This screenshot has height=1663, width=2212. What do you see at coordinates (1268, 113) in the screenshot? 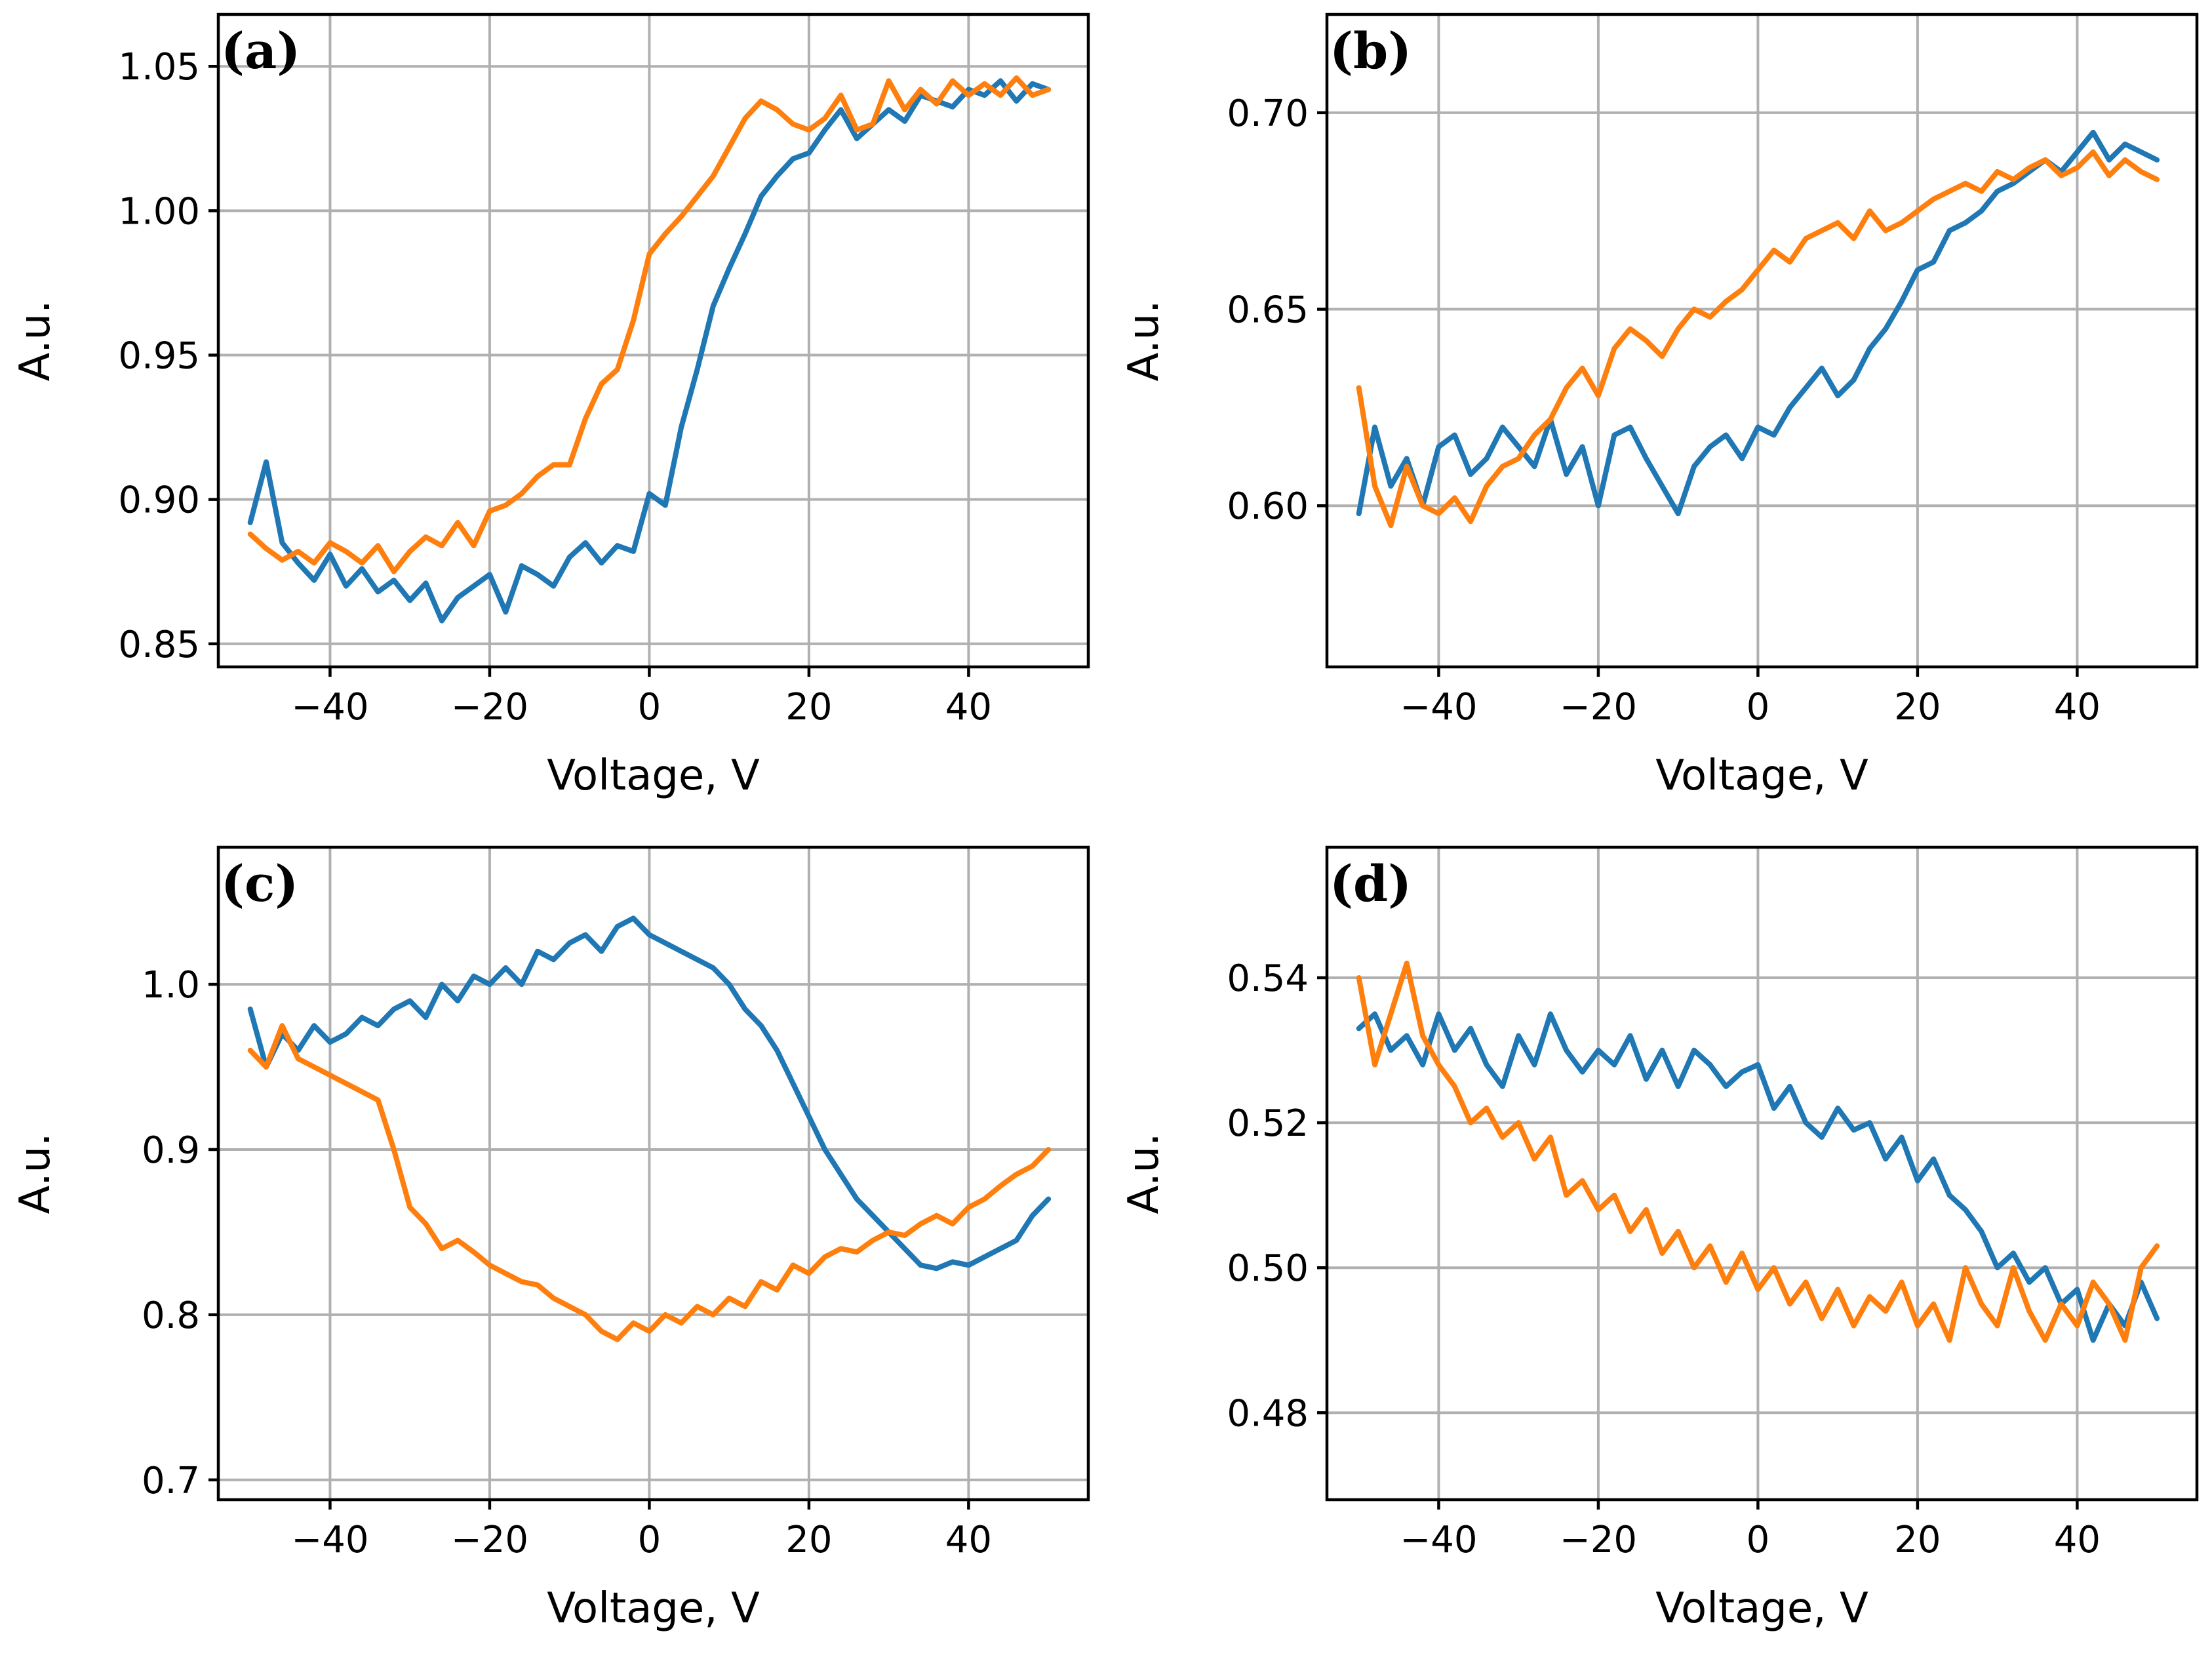
I see `y-tick-label: 0.70` at bounding box center [1268, 113].